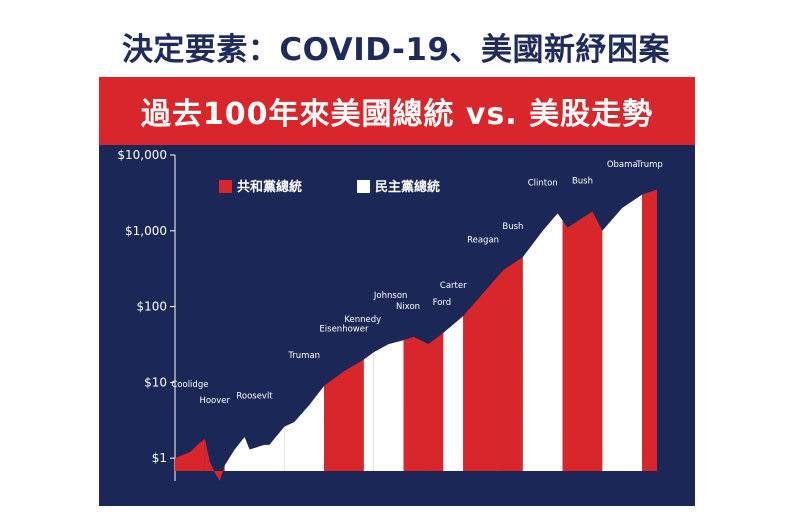 Image resolution: width=792 pixels, height=528 pixels. Describe the element at coordinates (408, 307) in the screenshot. I see `president-label: Nixon` at that location.